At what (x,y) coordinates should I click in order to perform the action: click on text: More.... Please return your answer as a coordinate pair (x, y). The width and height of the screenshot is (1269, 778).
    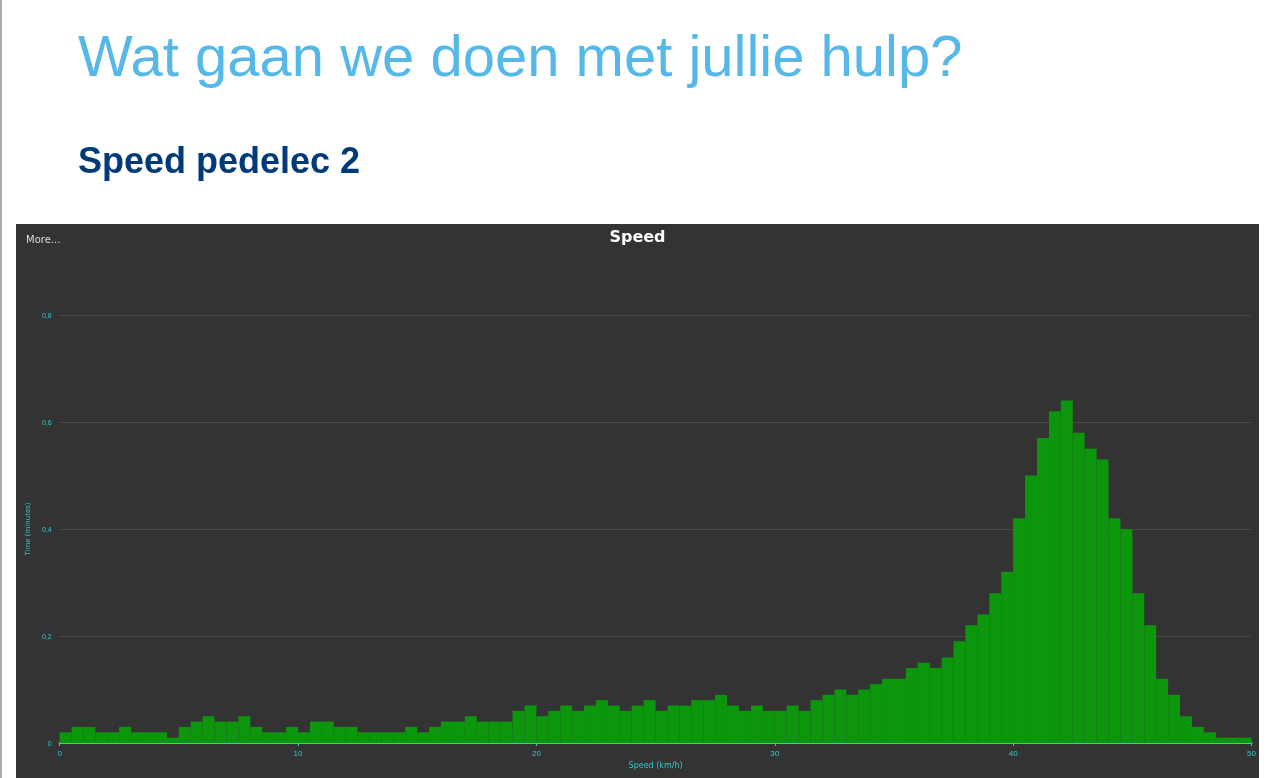
    Looking at the image, I should click on (43, 239).